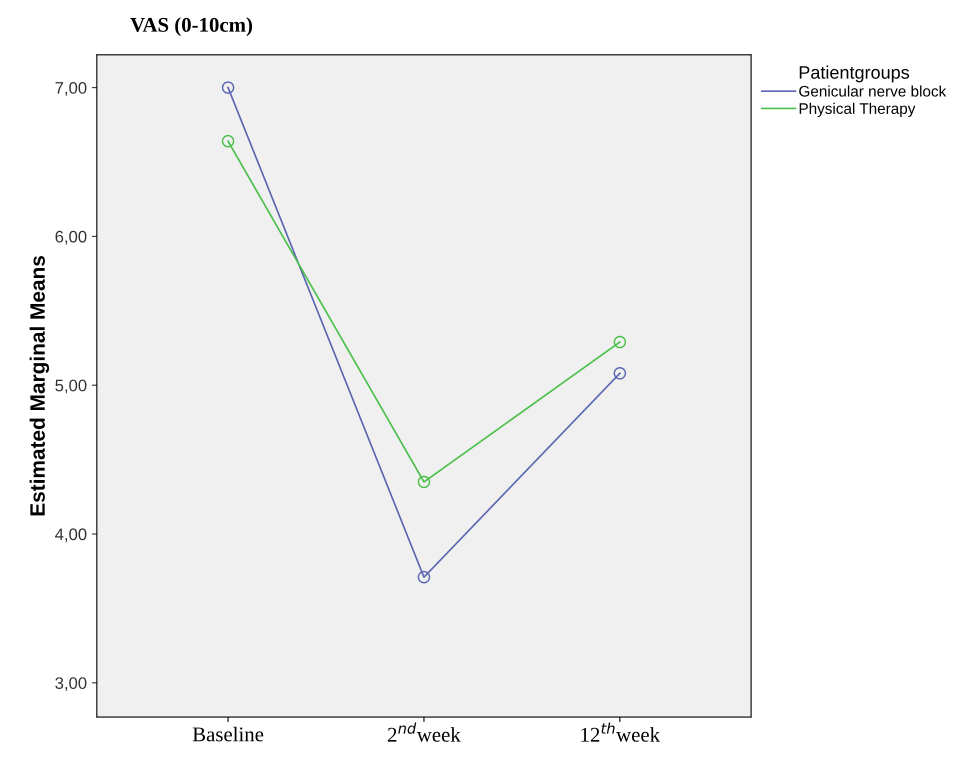 This screenshot has height=762, width=978. What do you see at coordinates (70, 387) in the screenshot?
I see `y-tick-label: 5,00` at bounding box center [70, 387].